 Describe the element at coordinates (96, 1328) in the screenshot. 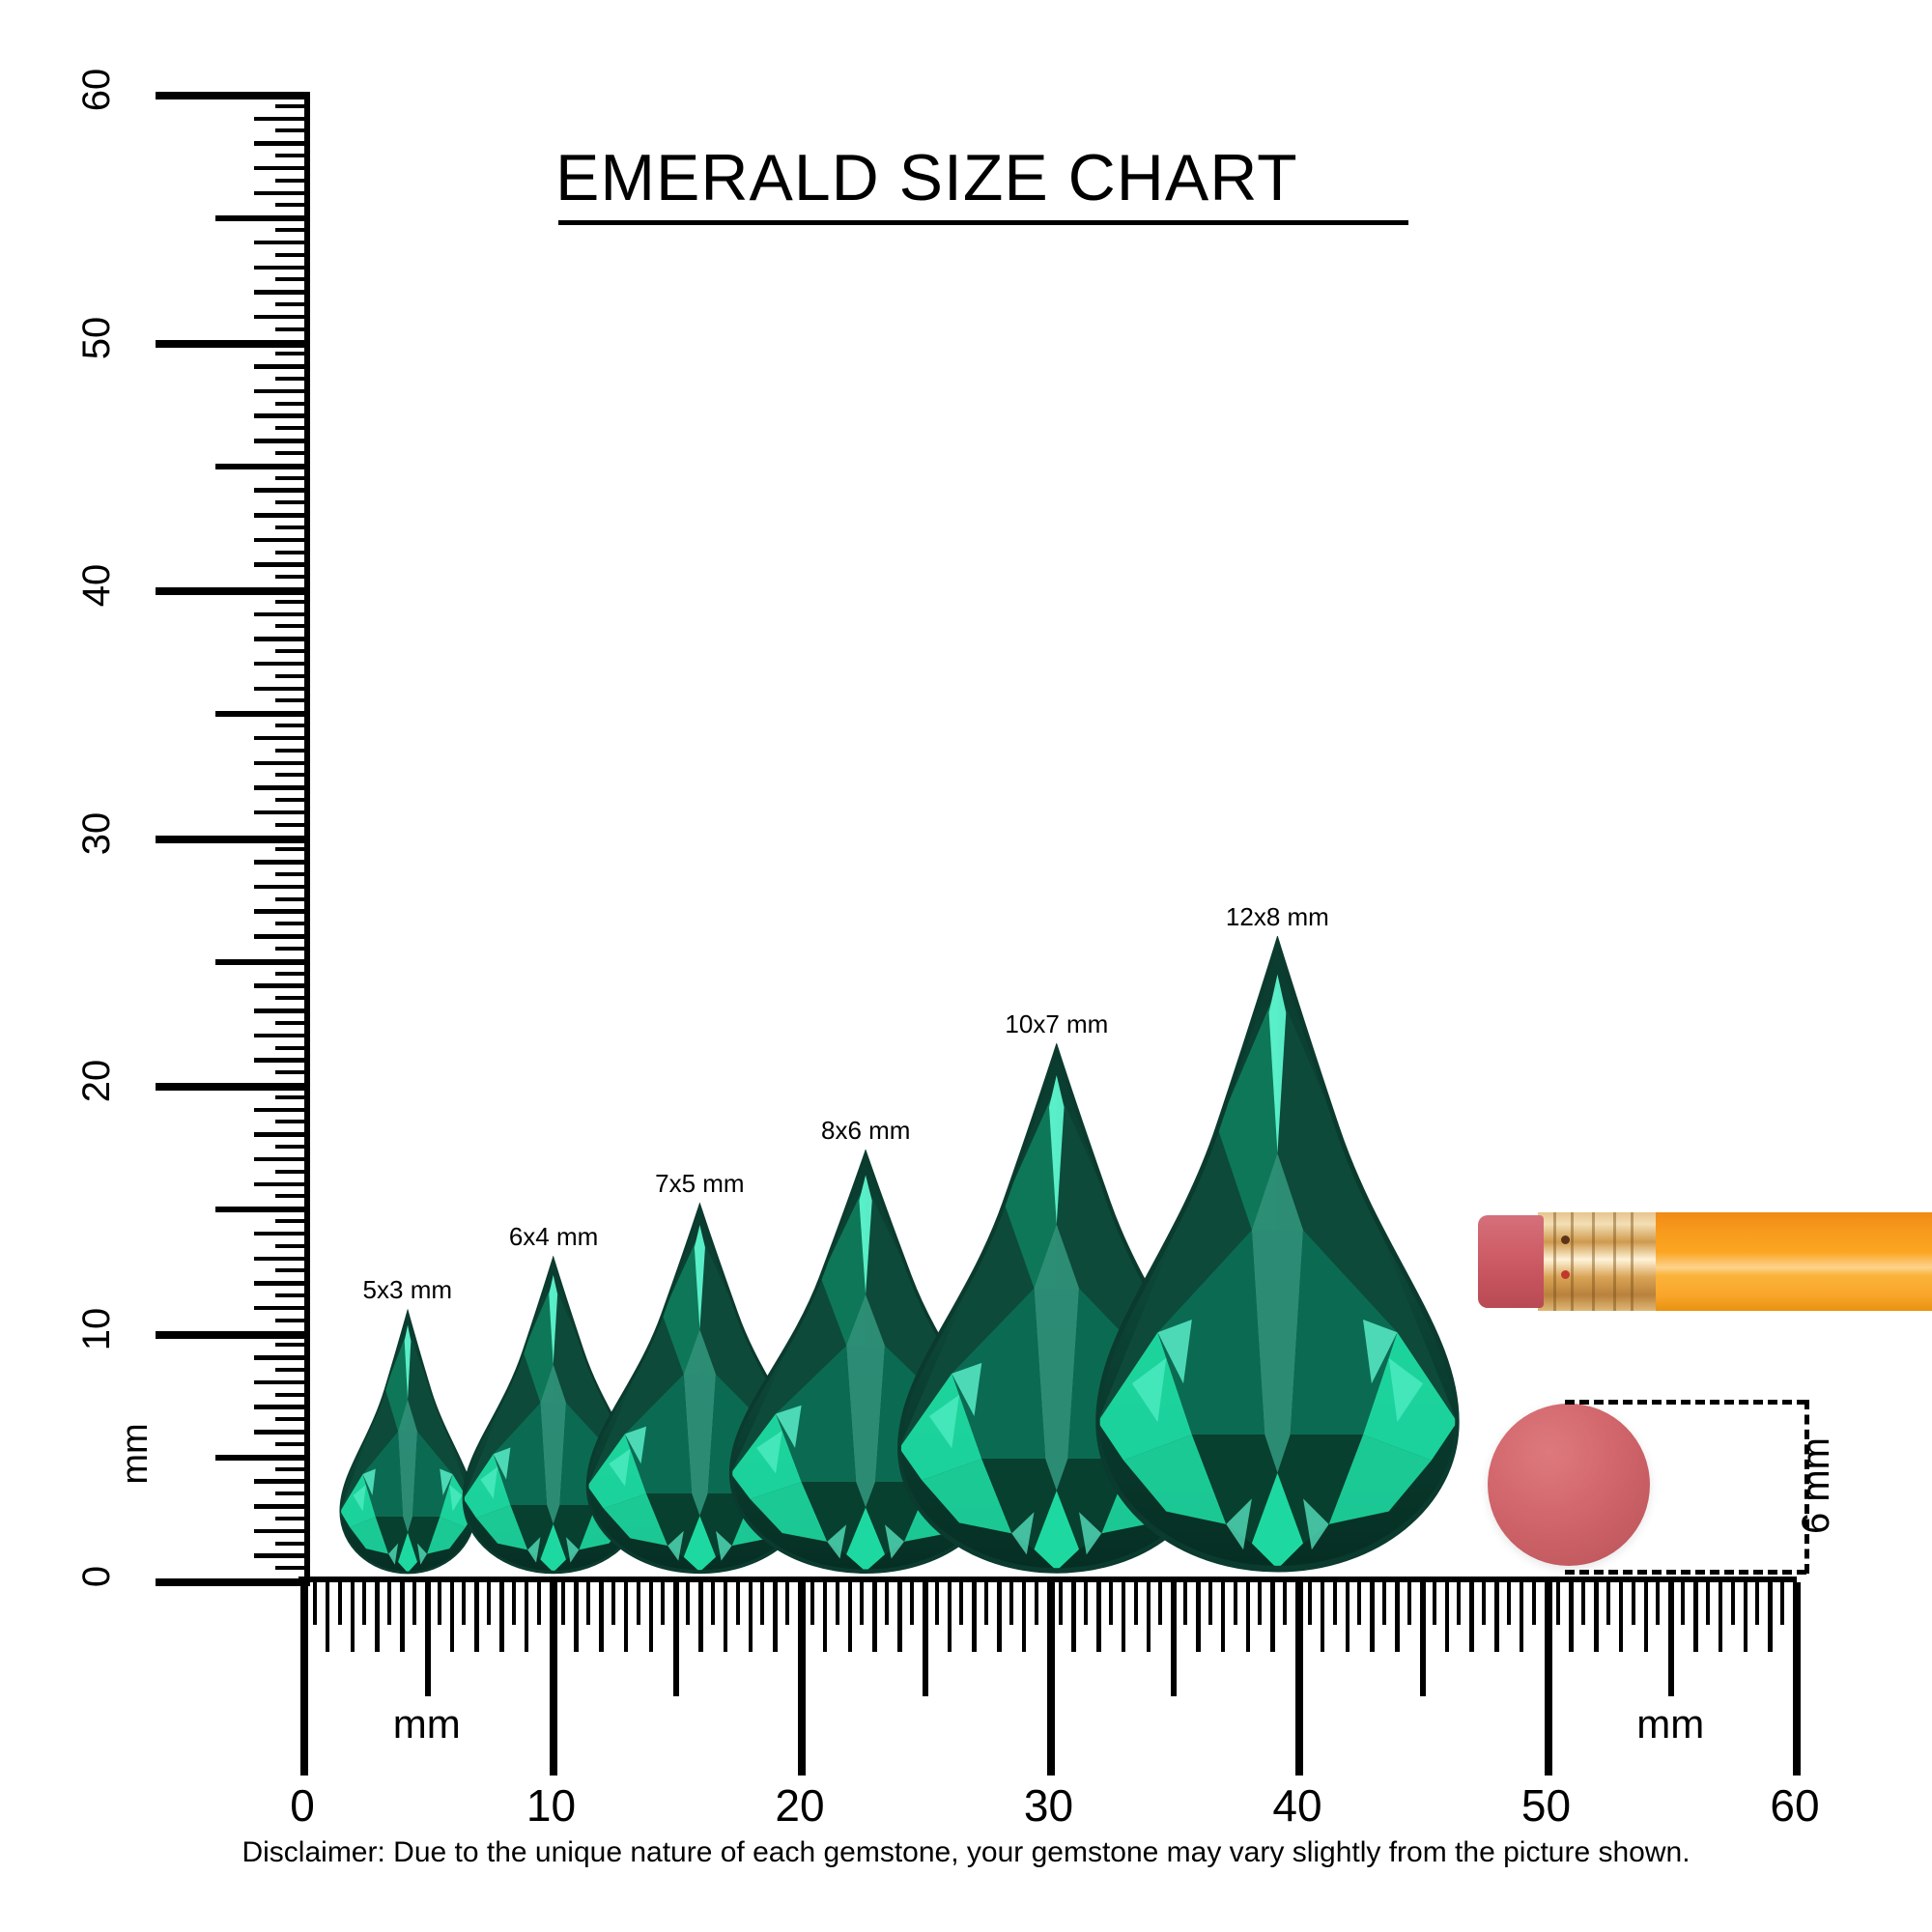

I see `vertical-ruler-label-10: 10` at that location.